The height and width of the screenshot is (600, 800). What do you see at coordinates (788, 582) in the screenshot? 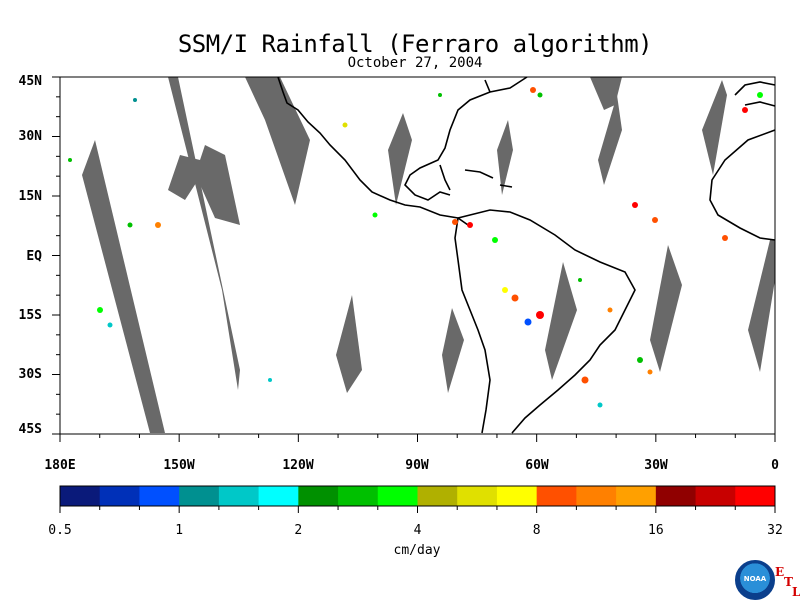
I see `logo-letter-t: T` at bounding box center [788, 582].